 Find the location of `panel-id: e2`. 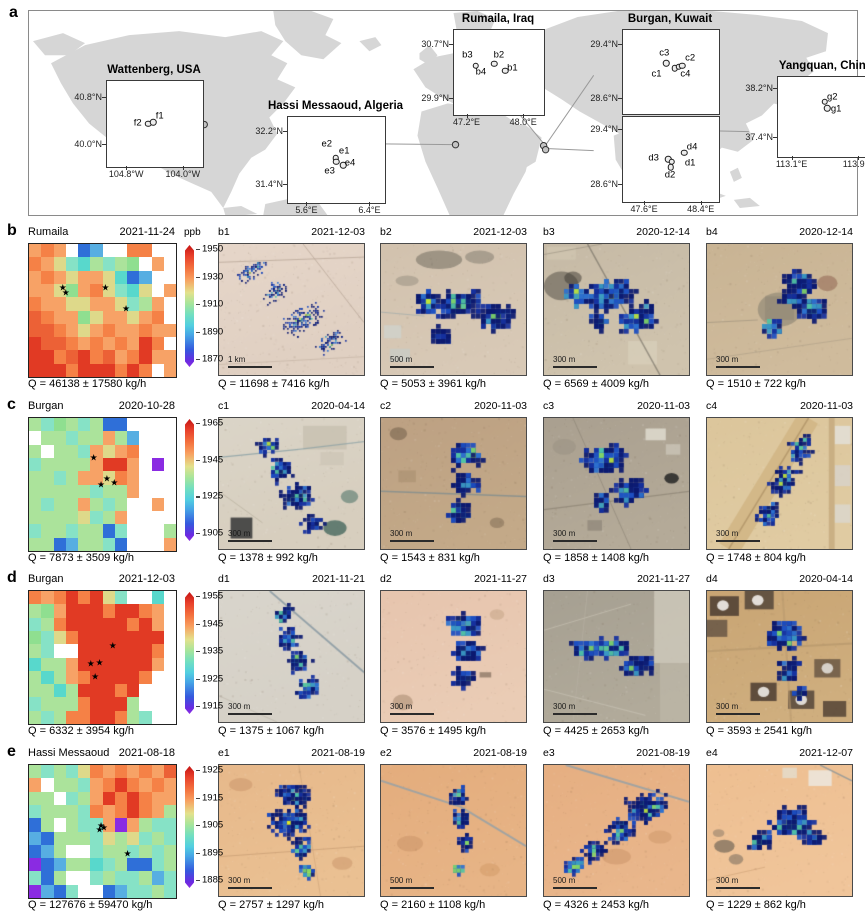

panel-id: e2 is located at coordinates (386, 753).